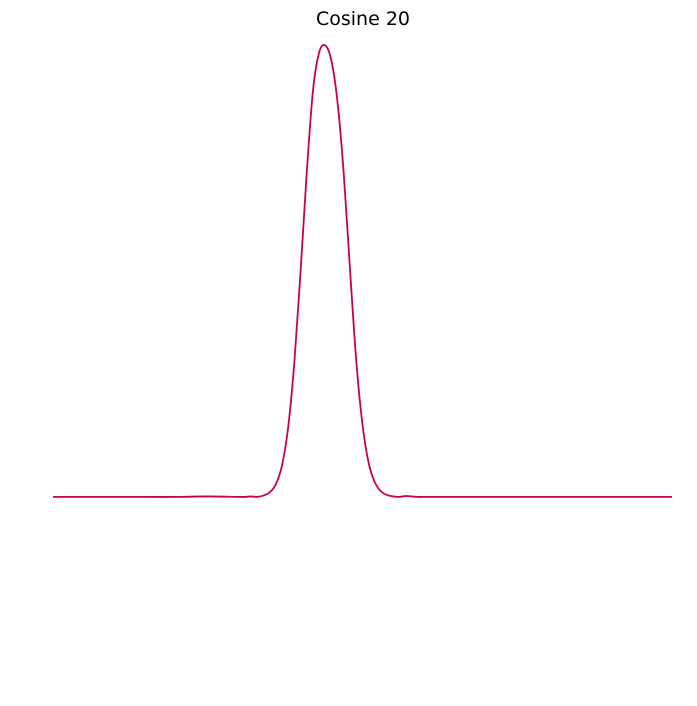 The width and height of the screenshot is (697, 706). What do you see at coordinates (363, 19) in the screenshot?
I see `chart-title: Cosine 20` at bounding box center [363, 19].